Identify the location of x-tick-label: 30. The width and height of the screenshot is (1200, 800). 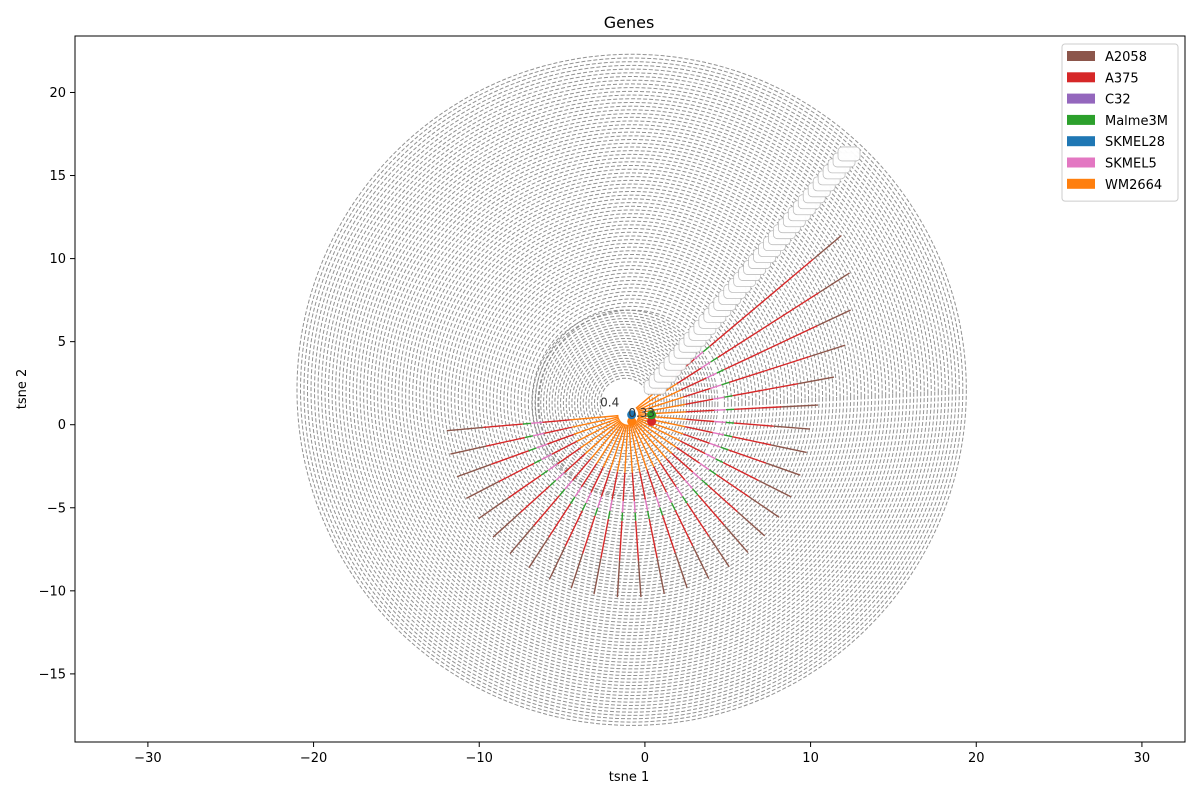
(1142, 758).